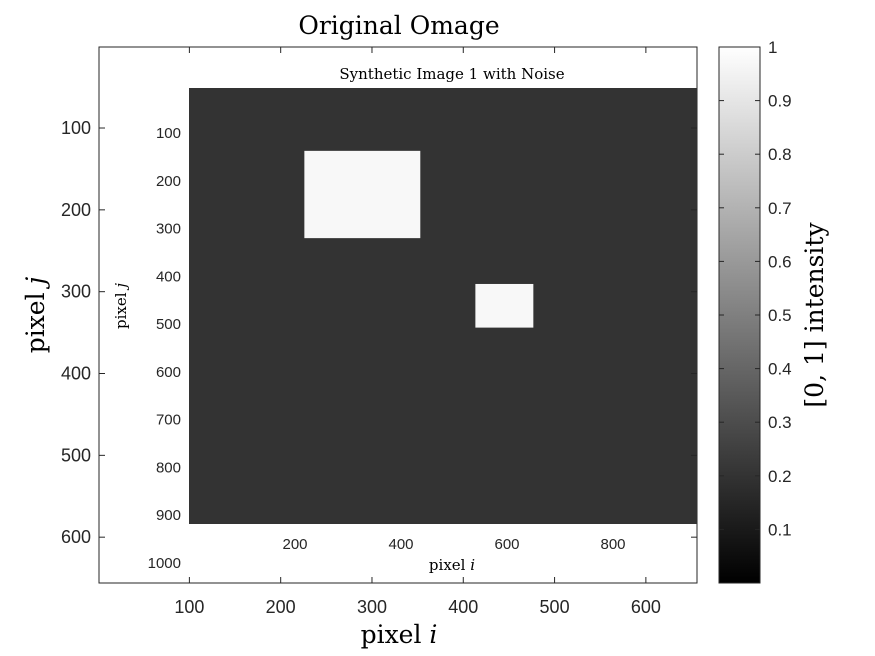  I want to click on colorbar-tick-label: 0.7, so click(780, 208).